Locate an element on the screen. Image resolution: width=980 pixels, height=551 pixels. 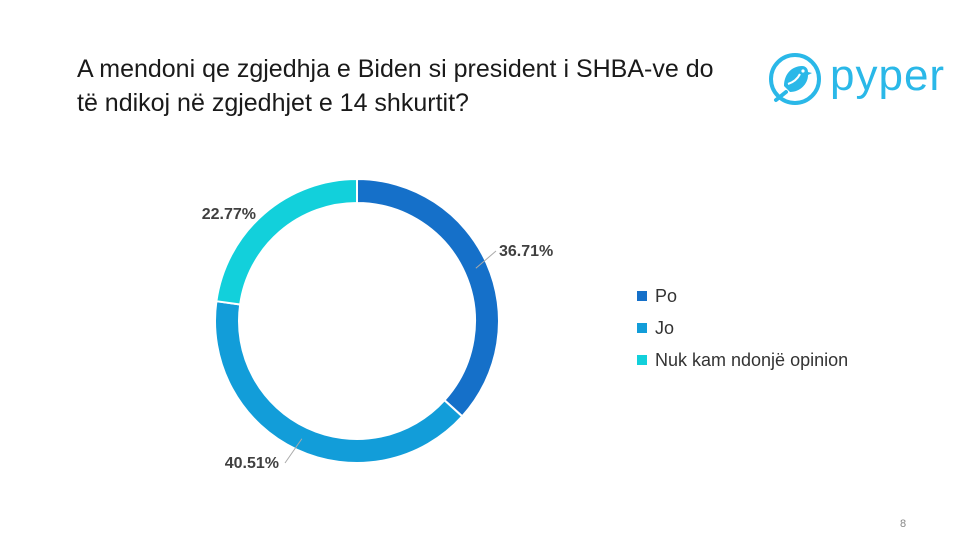
pyper-logo: pyper is located at coordinates (863, 80).